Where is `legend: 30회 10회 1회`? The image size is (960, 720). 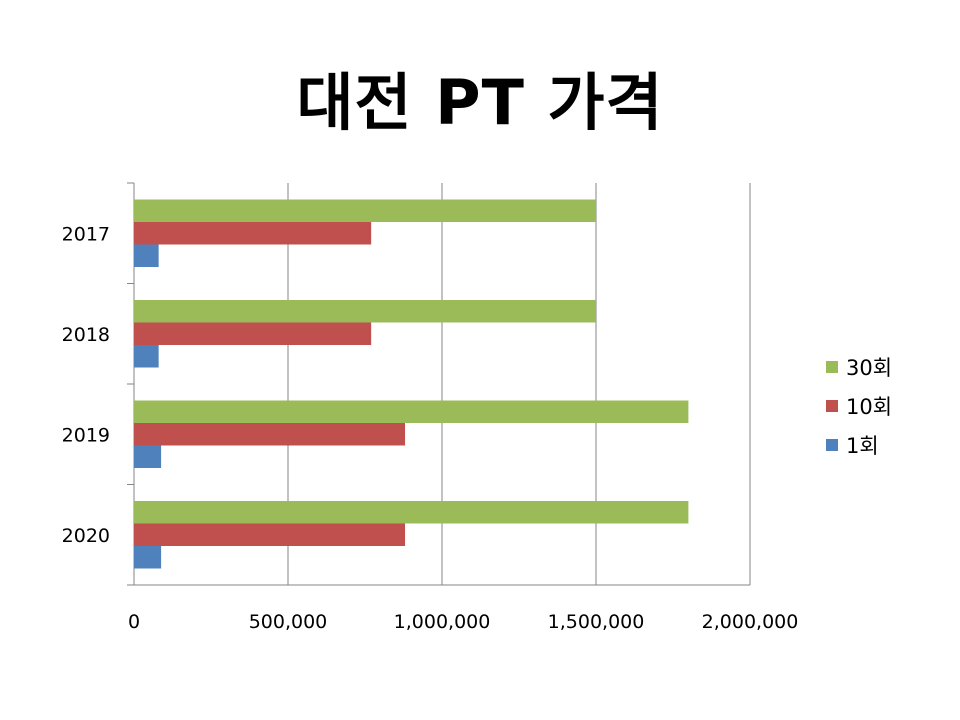 legend: 30회 10회 1회 is located at coordinates (859, 407).